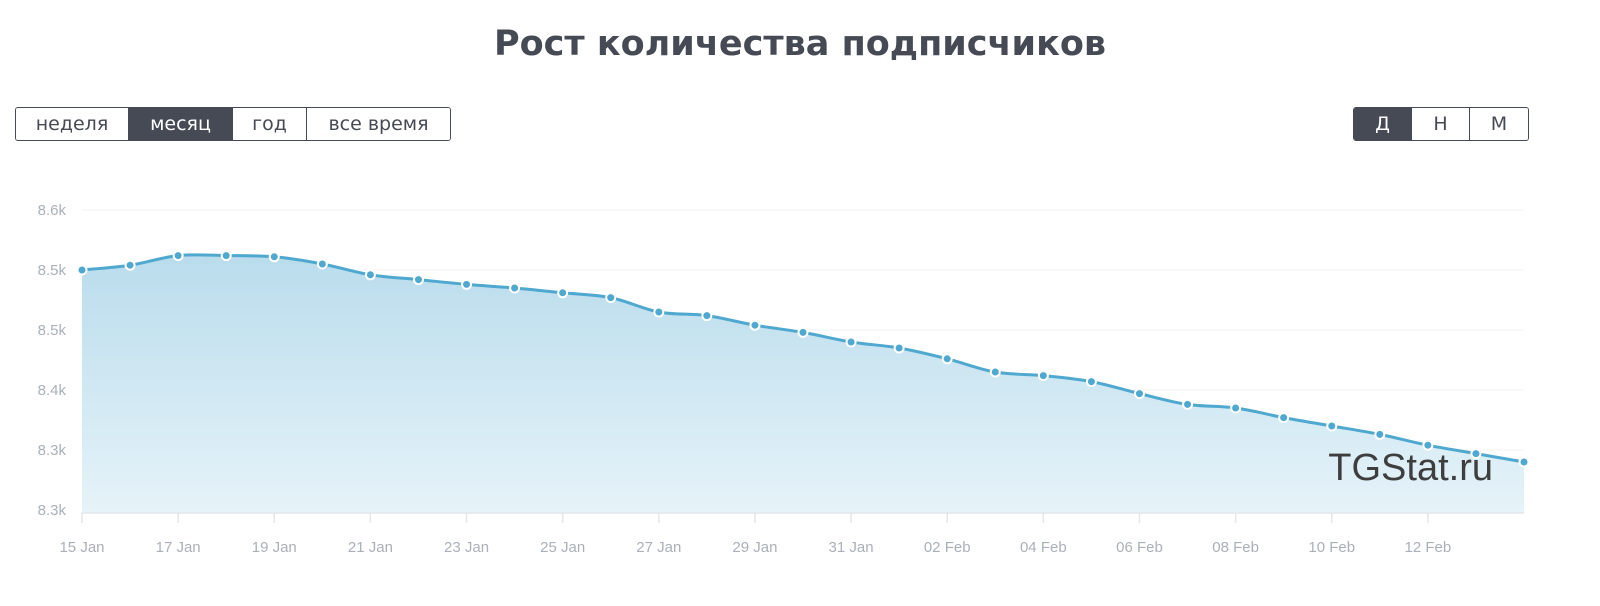  Describe the element at coordinates (181, 124) in the screenshot. I see `period-button-1: месяц` at that location.